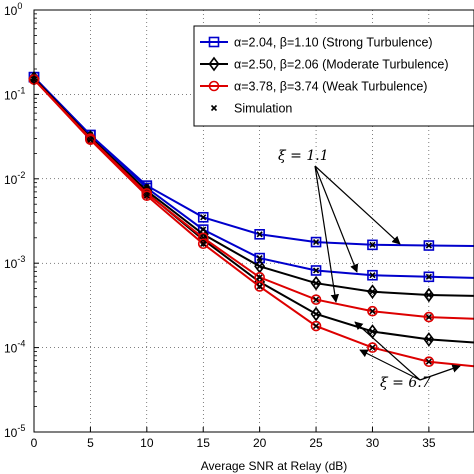  I want to click on legend-item: α=2.04, β=1.10 (Strong Turbulence), so click(316, 43).